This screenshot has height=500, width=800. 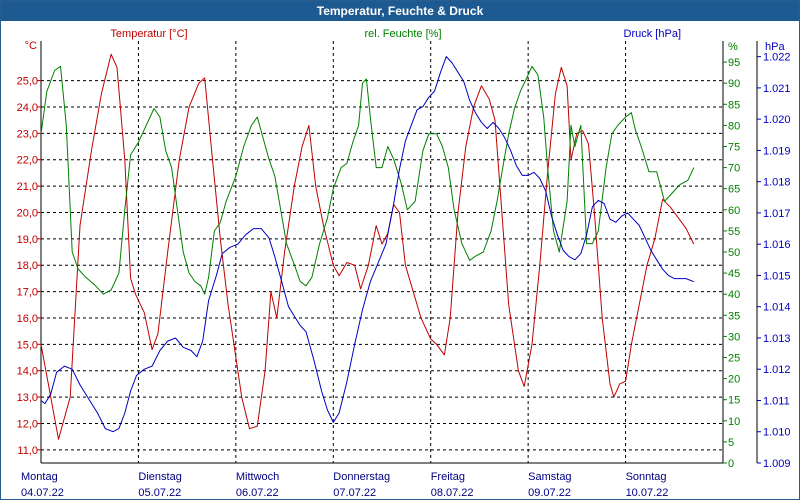 What do you see at coordinates (734, 274) in the screenshot?
I see `humidity-tick-label: 45` at bounding box center [734, 274].